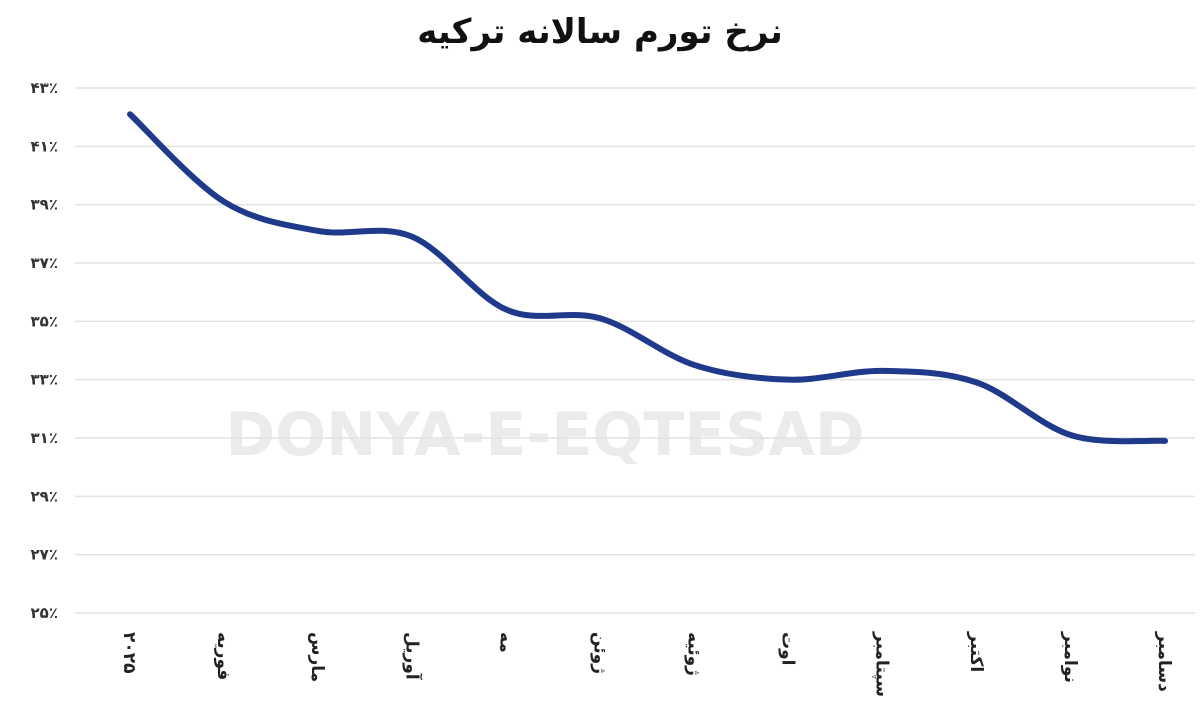 This screenshot has width=1200, height=717. What do you see at coordinates (44, 146) in the screenshot?
I see `y-tick-label: ۴۱٪` at bounding box center [44, 146].